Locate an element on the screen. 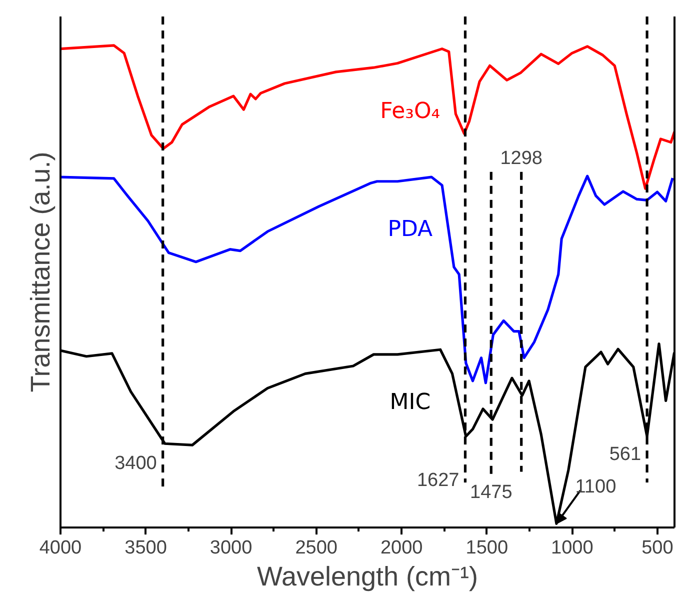  x-axis-title: Wavelength (cm⁻¹) is located at coordinates (367, 577).